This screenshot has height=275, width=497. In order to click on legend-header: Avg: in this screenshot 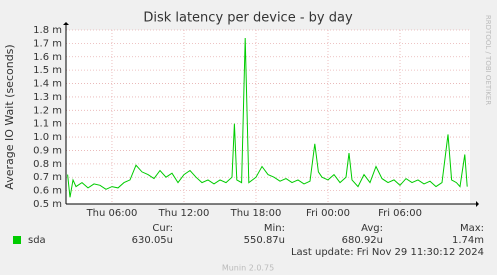, I will do `click(372, 228)`.